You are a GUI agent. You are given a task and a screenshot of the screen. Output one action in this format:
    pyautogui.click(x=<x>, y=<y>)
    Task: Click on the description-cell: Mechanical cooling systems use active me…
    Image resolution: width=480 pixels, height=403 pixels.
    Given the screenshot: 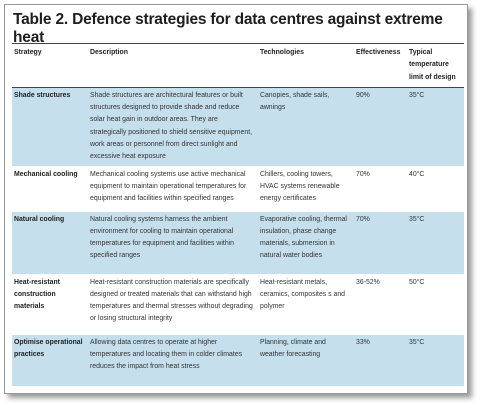 What is the action you would take?
    pyautogui.click(x=168, y=186)
    